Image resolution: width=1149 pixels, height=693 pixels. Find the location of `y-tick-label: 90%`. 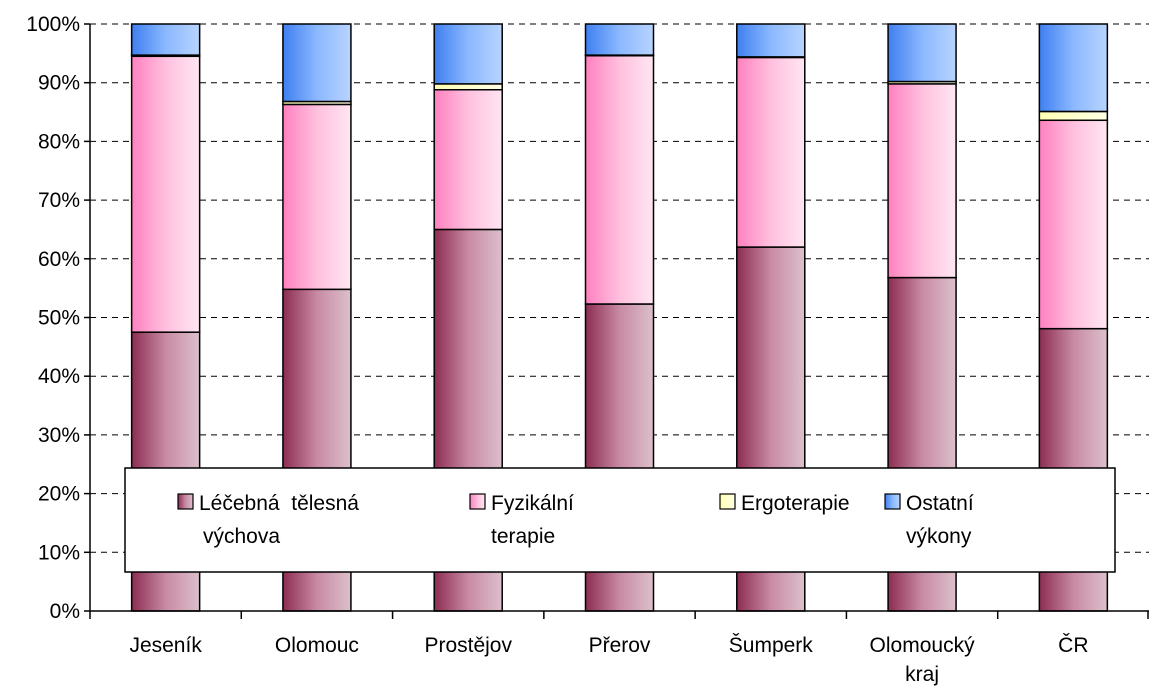

y-tick-label: 90% is located at coordinates (59, 83).